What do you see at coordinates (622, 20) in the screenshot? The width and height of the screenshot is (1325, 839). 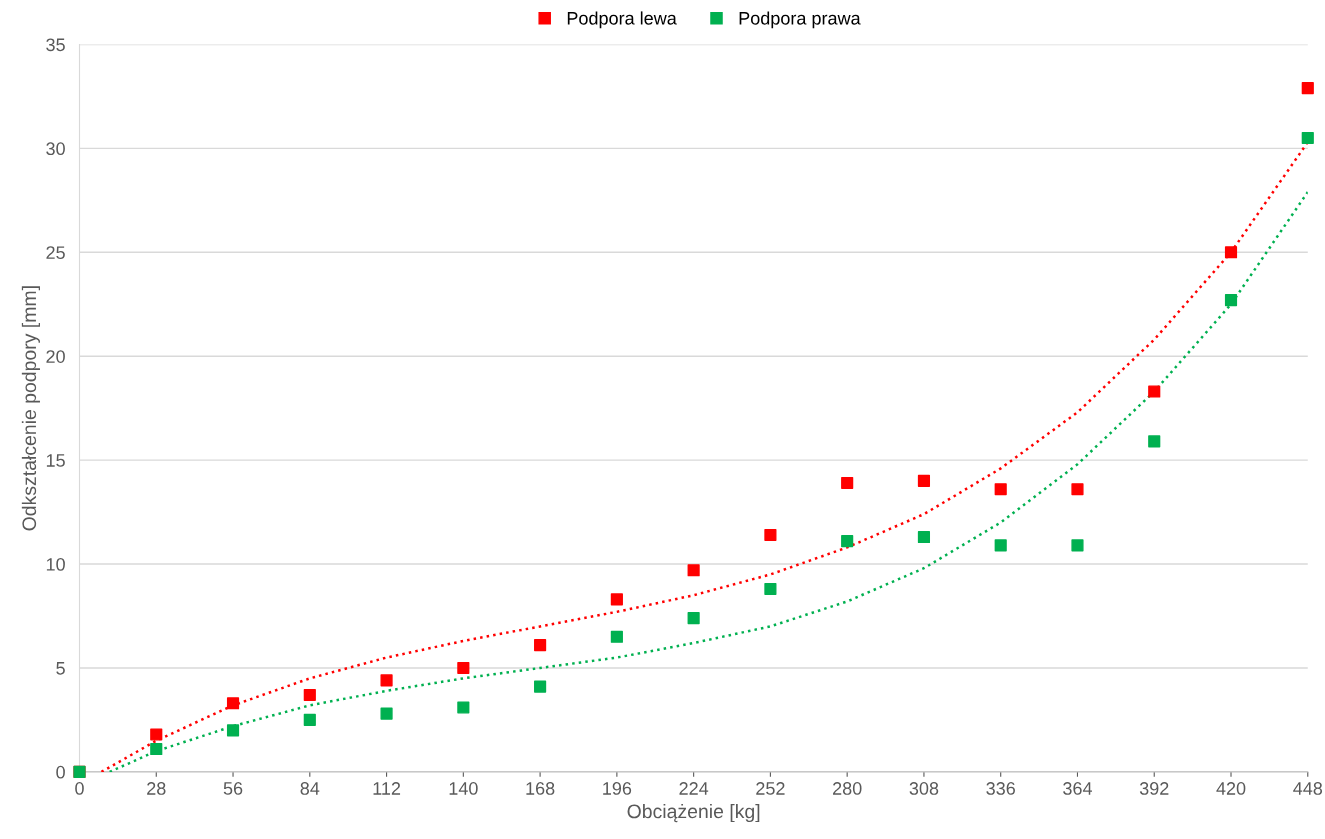 I see `legend-label: Podpora lewa` at bounding box center [622, 20].